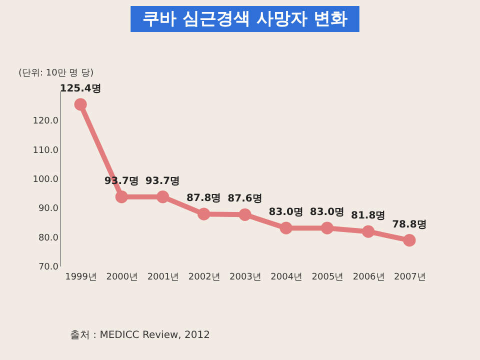 Image resolution: width=480 pixels, height=360 pixels. Describe the element at coordinates (245, 199) in the screenshot. I see `data-label: 87.6명` at that location.